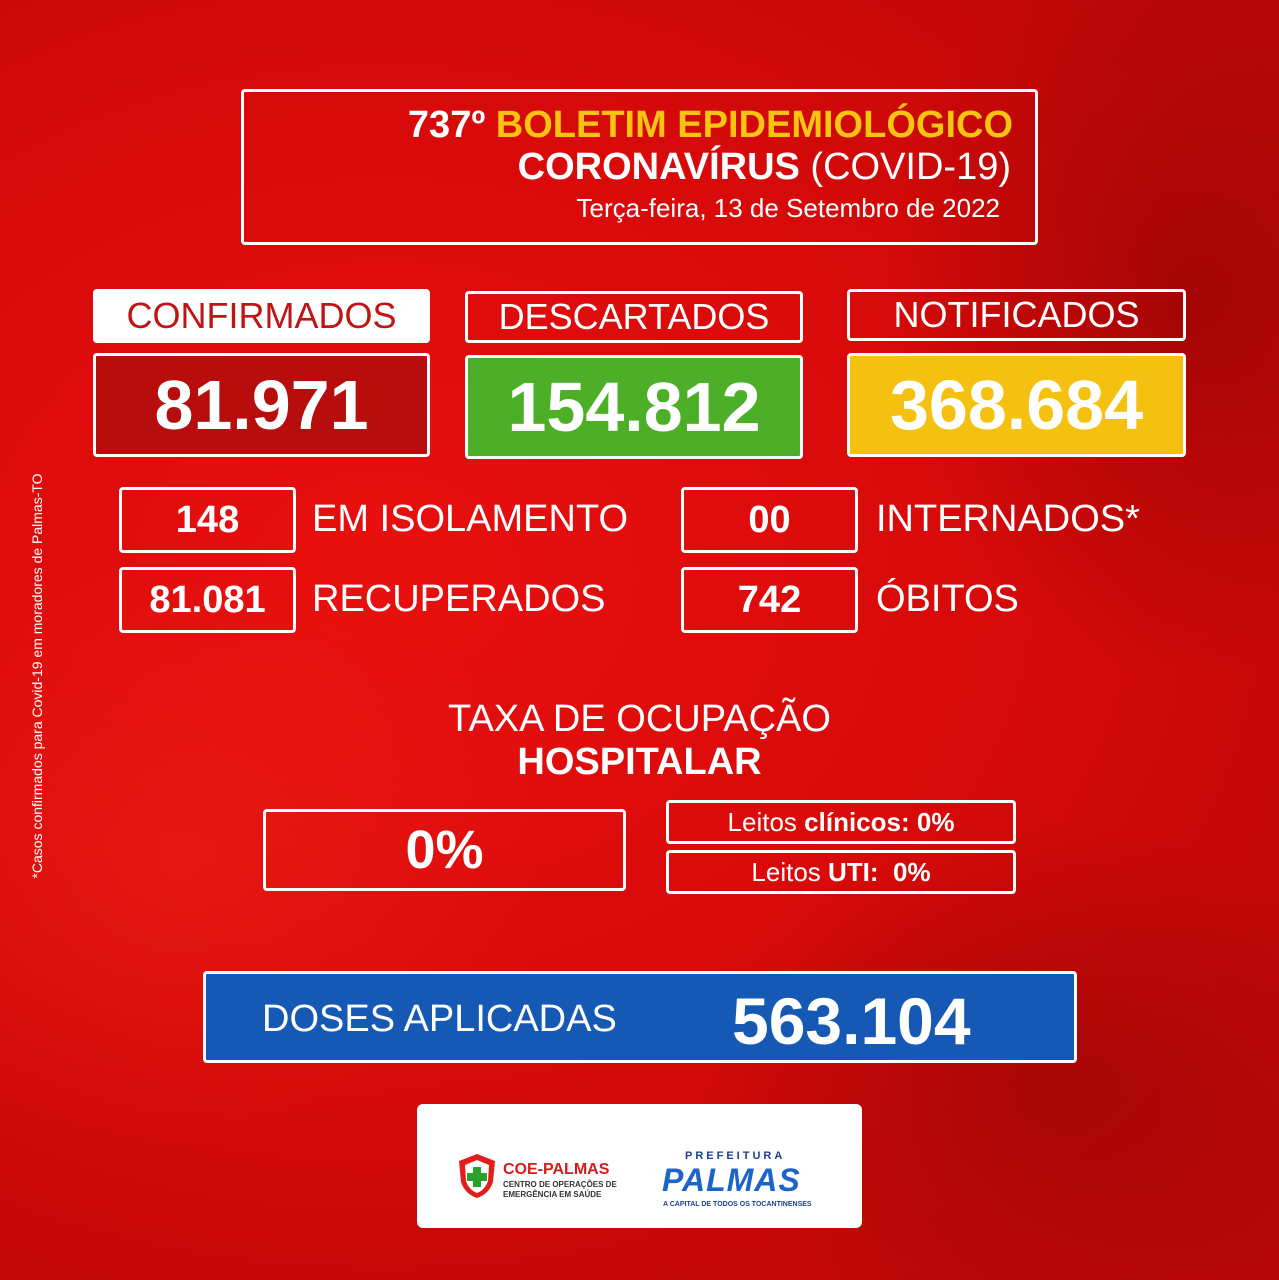 This screenshot has width=1279, height=1280. I want to click on internados-label: INTERNADOS*, so click(1008, 519).